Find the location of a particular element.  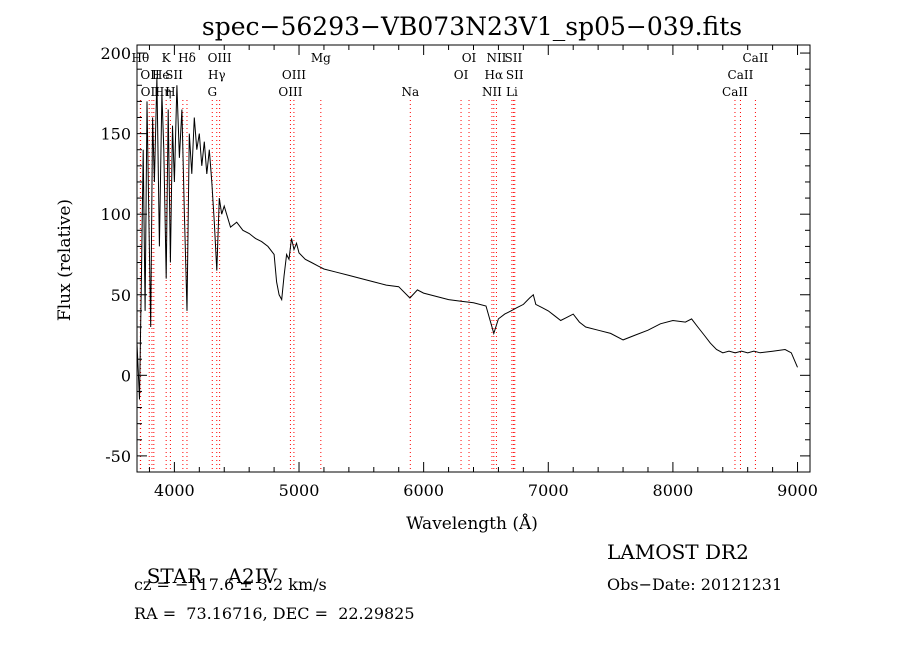

subclass-label: A2IV is located at coordinates (252, 576).